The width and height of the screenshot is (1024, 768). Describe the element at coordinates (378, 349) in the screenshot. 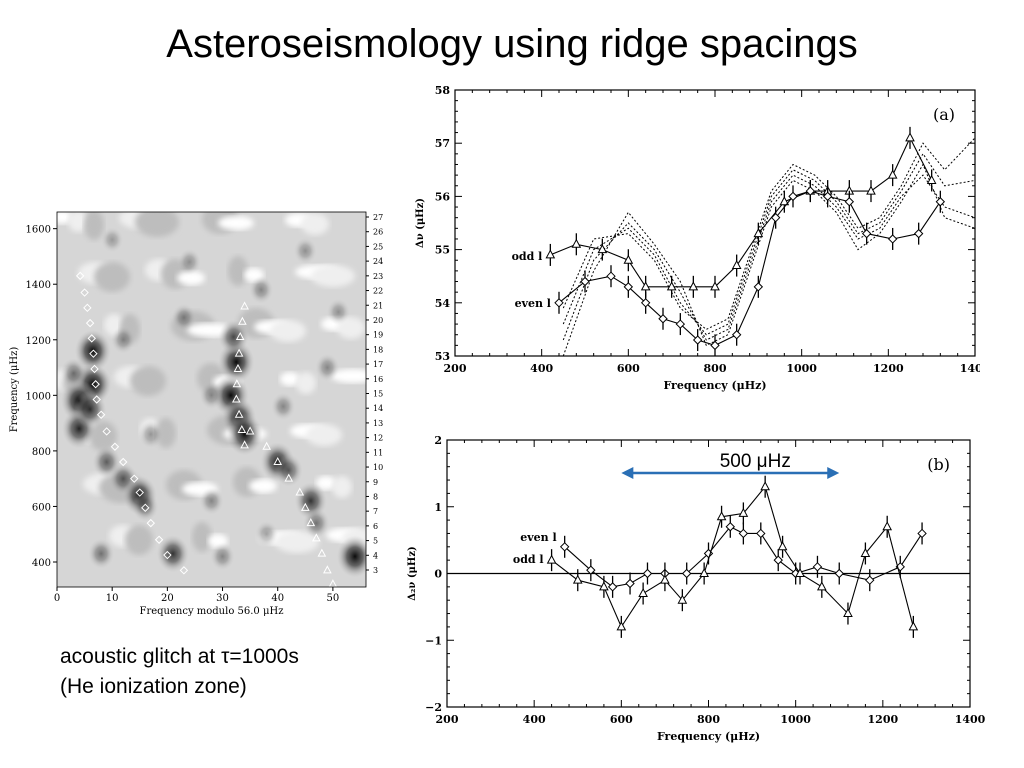

I see `echelle-order-label: 18` at that location.